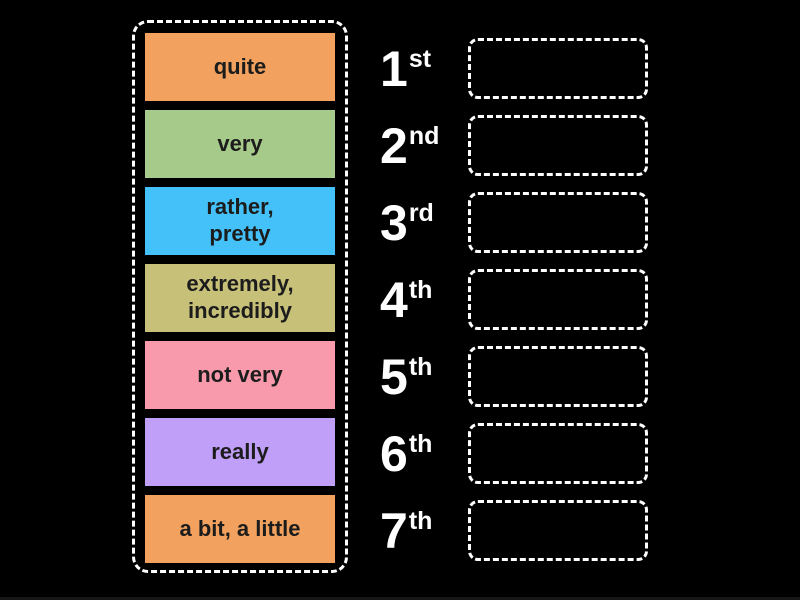 This screenshot has height=600, width=800. What do you see at coordinates (400, 598) in the screenshot?
I see `bottom-edge-strip` at bounding box center [400, 598].